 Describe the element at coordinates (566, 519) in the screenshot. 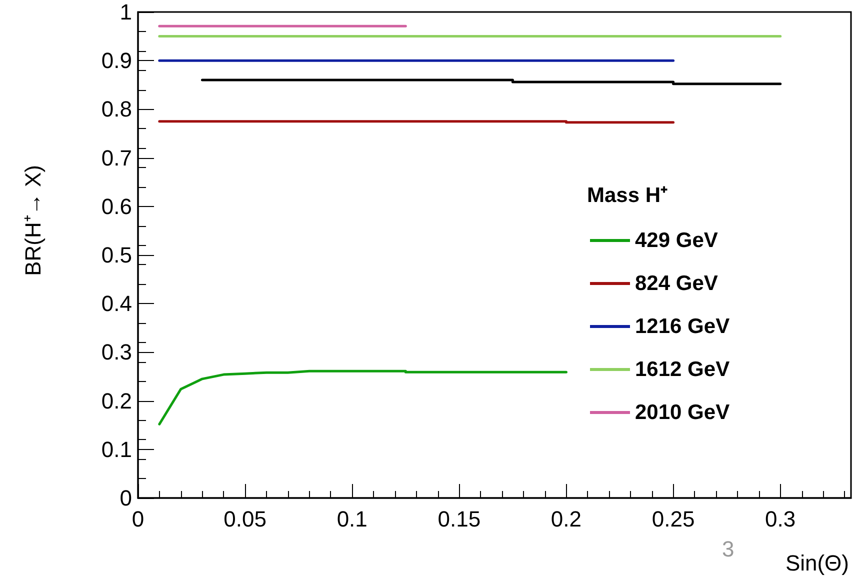

I see `x-tick-label: 0.2` at that location.